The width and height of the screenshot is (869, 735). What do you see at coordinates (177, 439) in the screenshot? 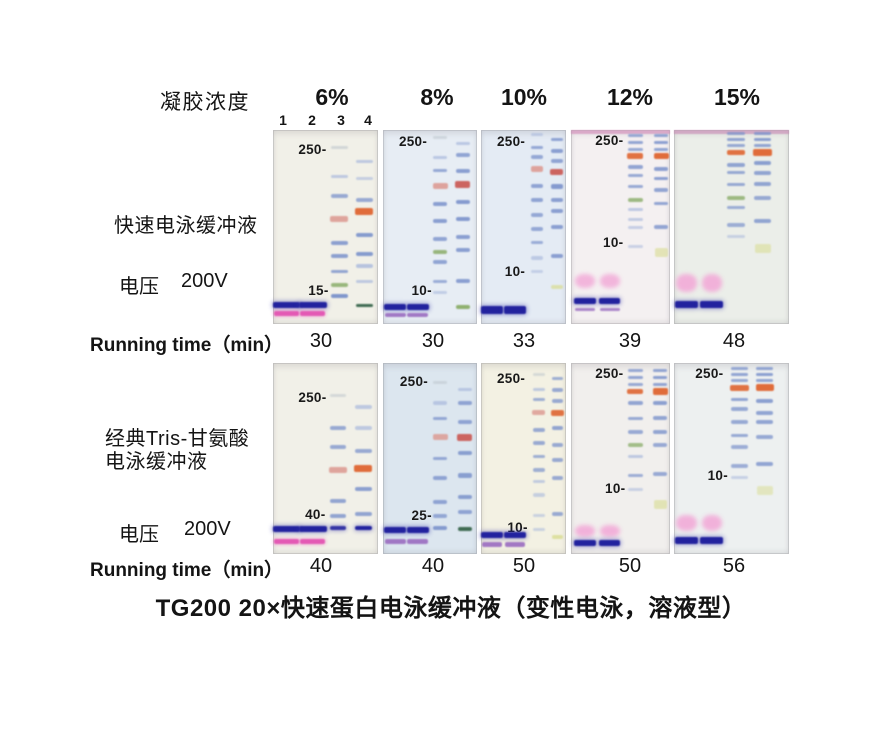
I see `buffer-label-classic-line1: 经典Tris-甘氨酸` at bounding box center [177, 439].